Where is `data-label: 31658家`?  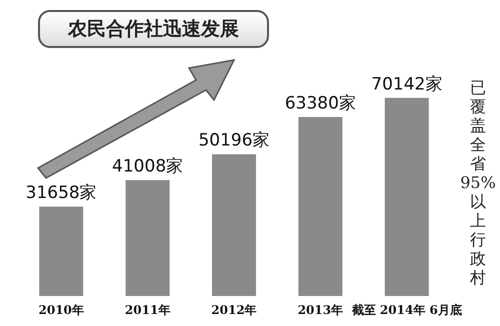 data-label: 31658家 is located at coordinates (61, 193).